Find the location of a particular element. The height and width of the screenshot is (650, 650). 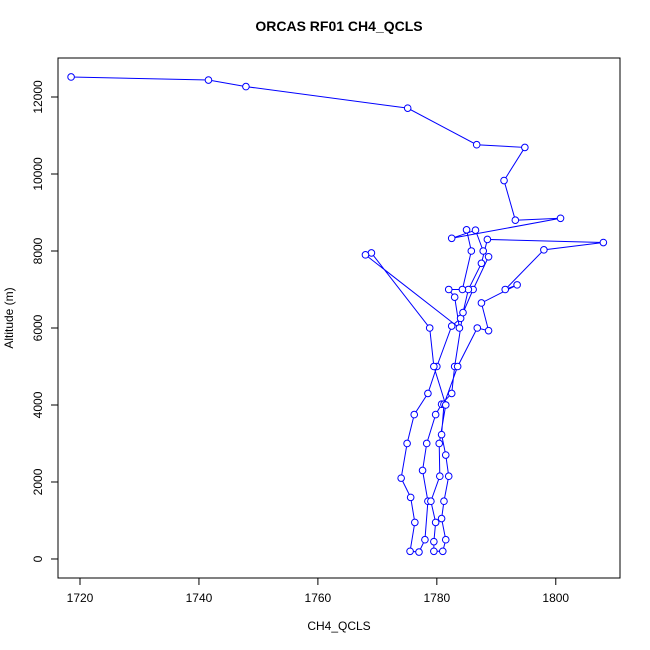

x-tick-label: 1740 is located at coordinates (199, 598).